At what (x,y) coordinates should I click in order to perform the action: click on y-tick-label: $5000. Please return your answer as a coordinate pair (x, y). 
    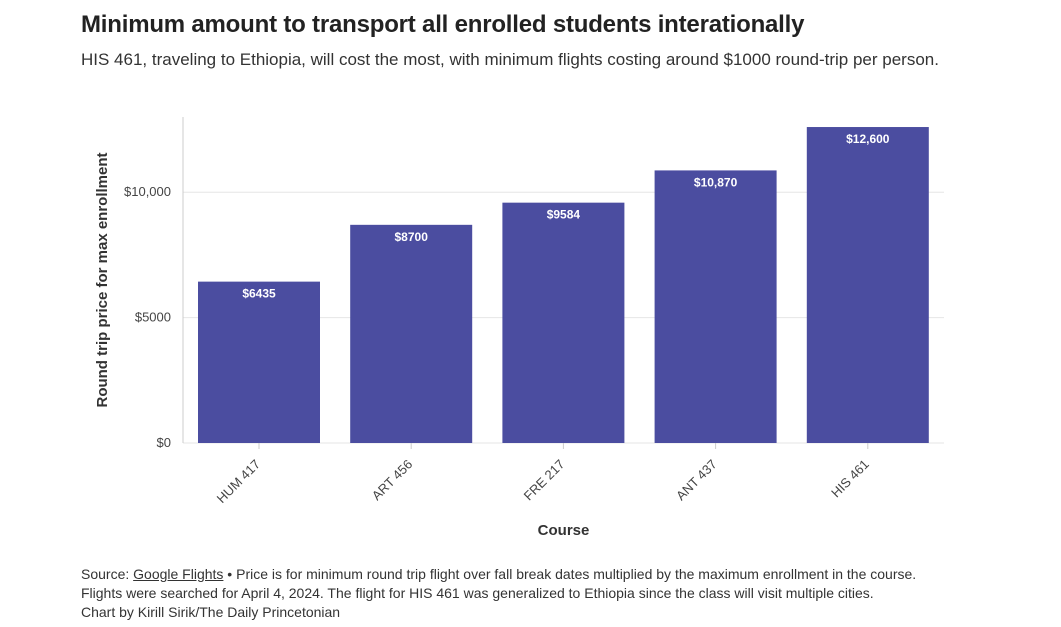
    Looking at the image, I should click on (153, 317).